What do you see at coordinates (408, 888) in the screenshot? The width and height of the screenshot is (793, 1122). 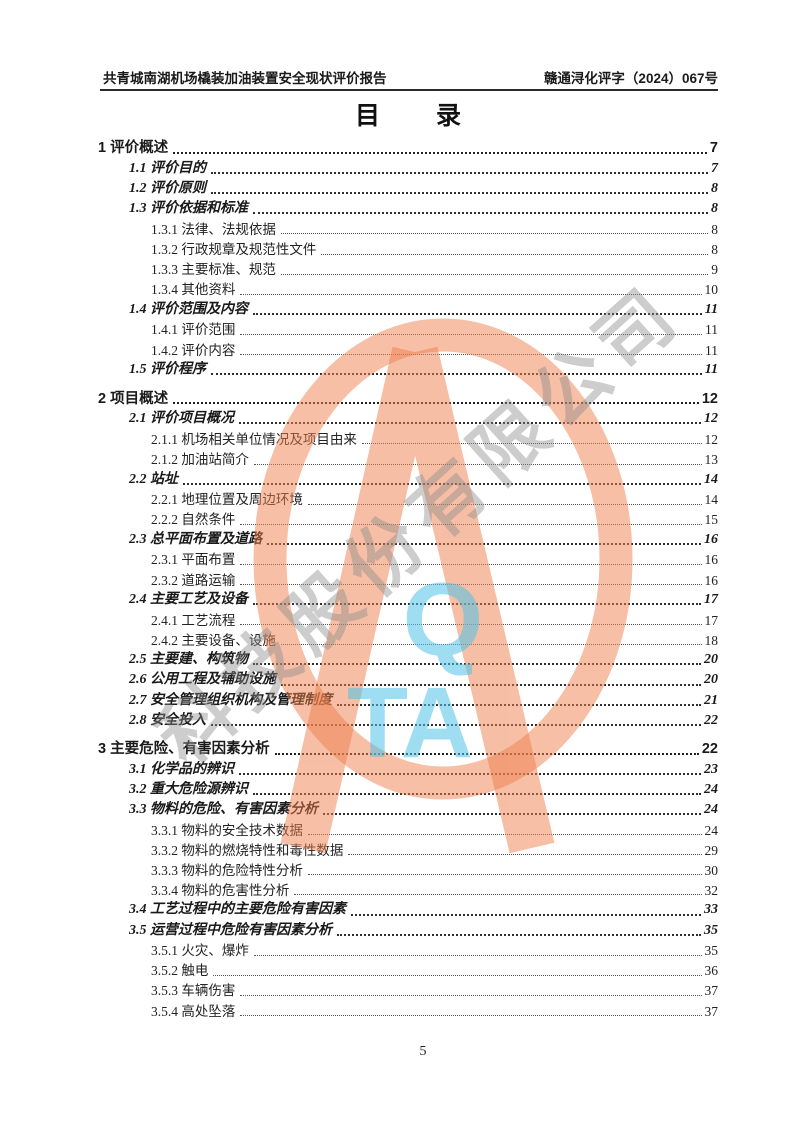 I see `toc-entry: 3.3.4 物料的危害性分析 32` at bounding box center [408, 888].